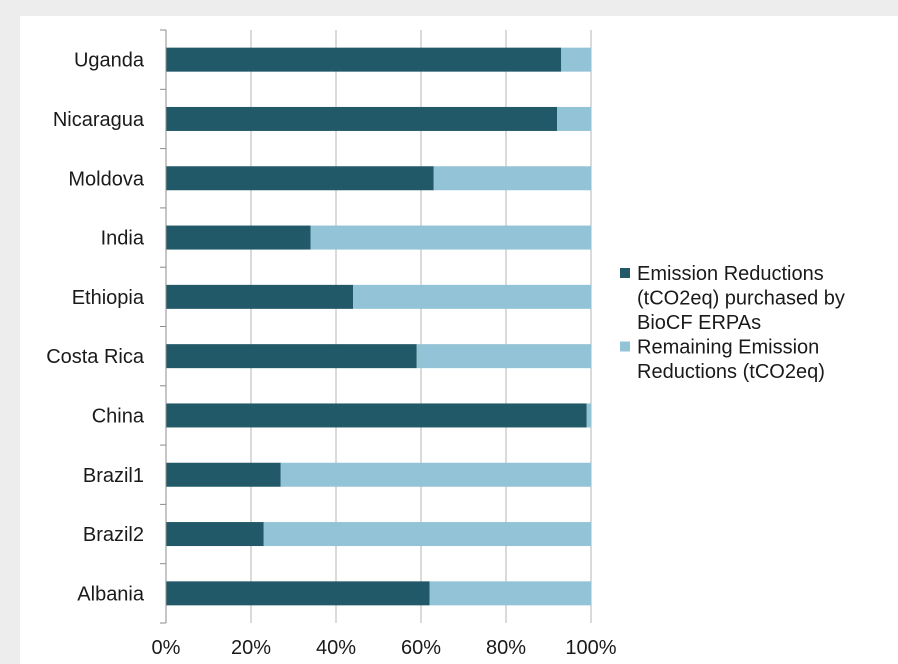 Image resolution: width=898 pixels, height=664 pixels. I want to click on category-label: Albania, so click(111, 594).